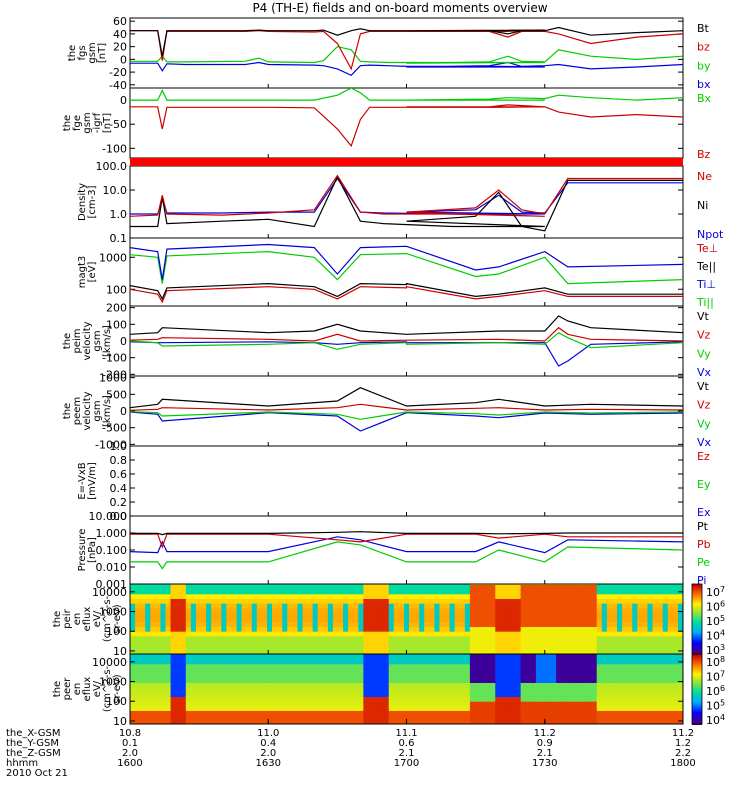 This screenshot has width=750, height=800. What do you see at coordinates (82, 550) in the screenshot?
I see `y-axis-label: Pressure` at bounding box center [82, 550].